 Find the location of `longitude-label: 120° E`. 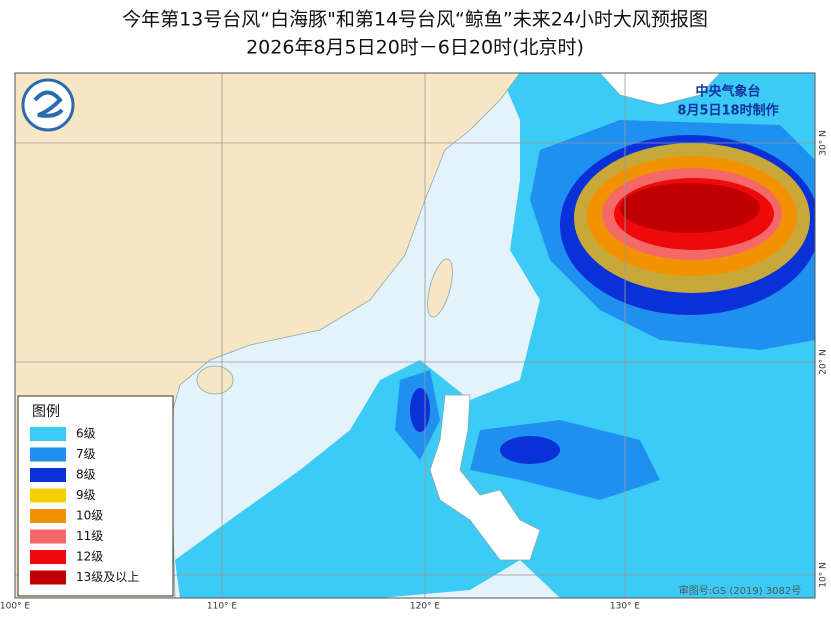

longitude-label: 120° E is located at coordinates (425, 607).